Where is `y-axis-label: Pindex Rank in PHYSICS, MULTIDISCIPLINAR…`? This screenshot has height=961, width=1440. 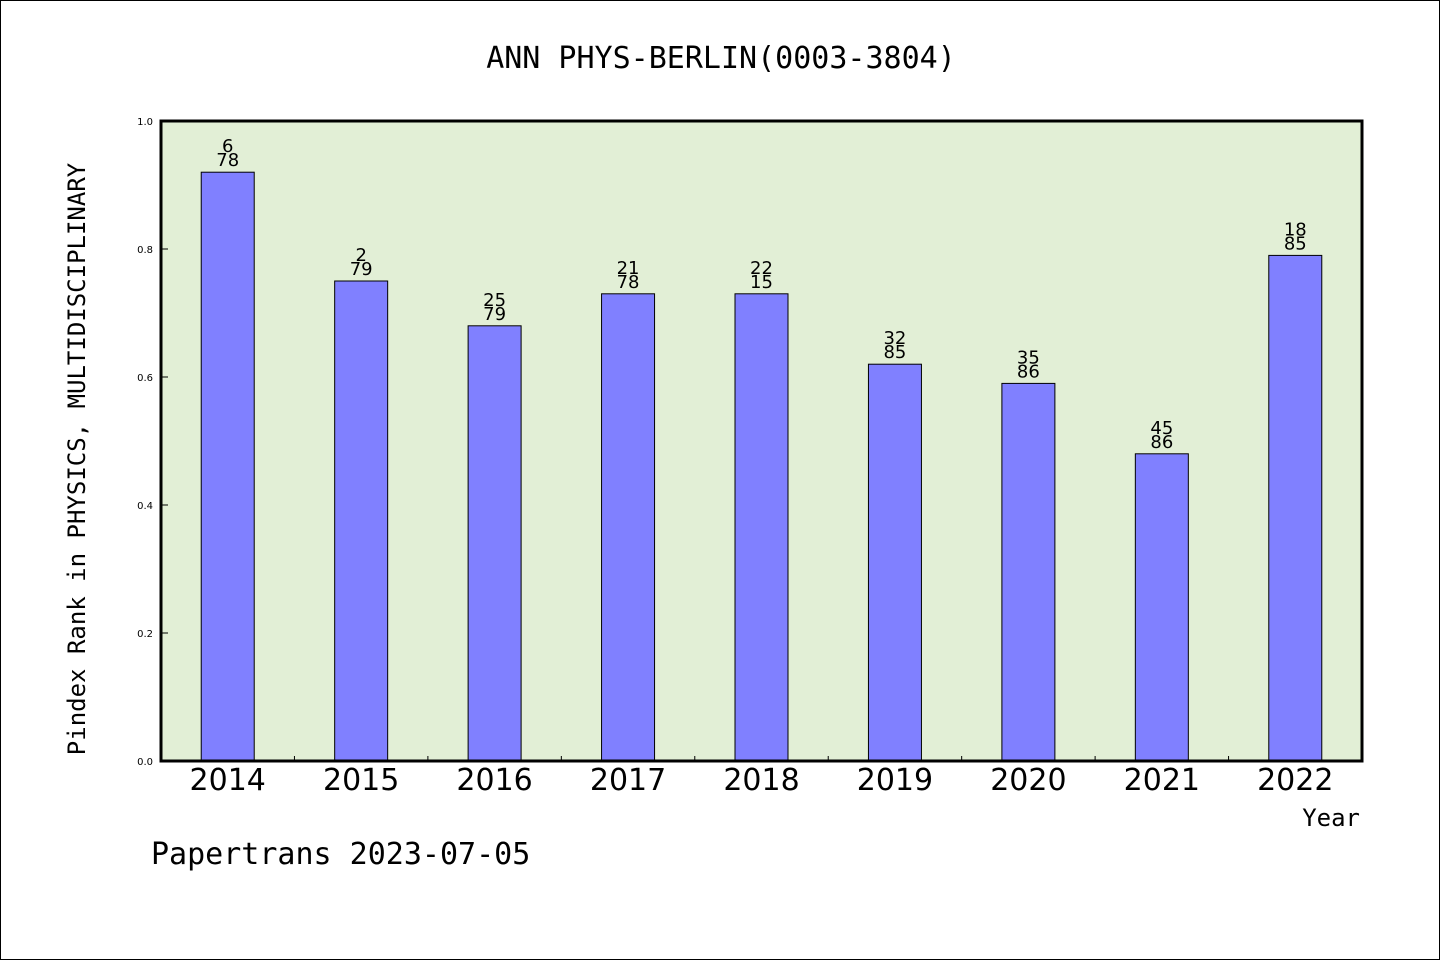 y-axis-label: Pindex Rank in PHYSICS, MULTIDISCIPLINAR… is located at coordinates (77, 458).